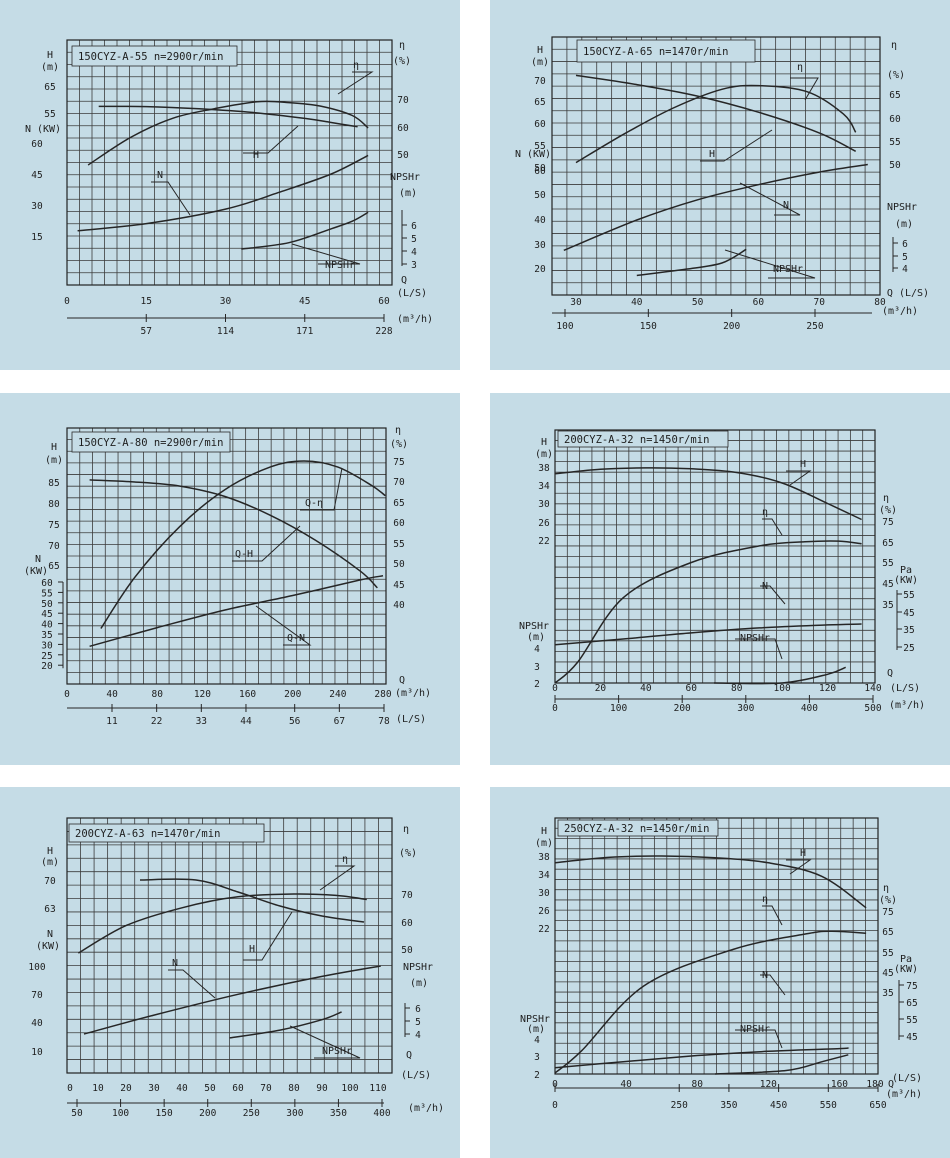 This screenshot has height=1158, width=950. Describe the element at coordinates (648, 326) in the screenshot. I see `x2-tick-label: 150` at that location.